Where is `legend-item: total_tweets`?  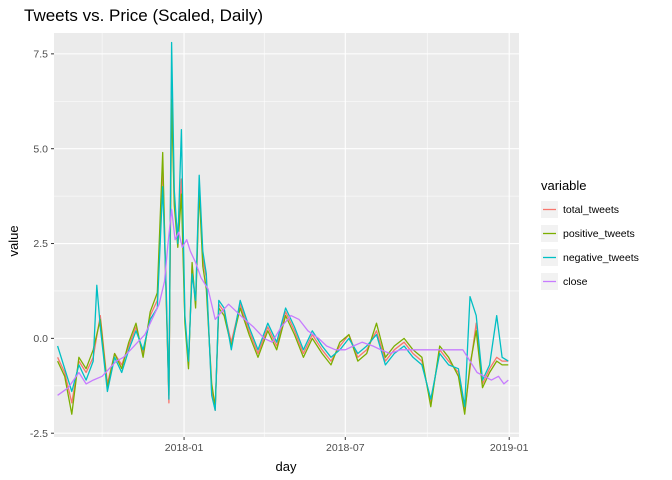
legend-item: total_tweets is located at coordinates (580, 209).